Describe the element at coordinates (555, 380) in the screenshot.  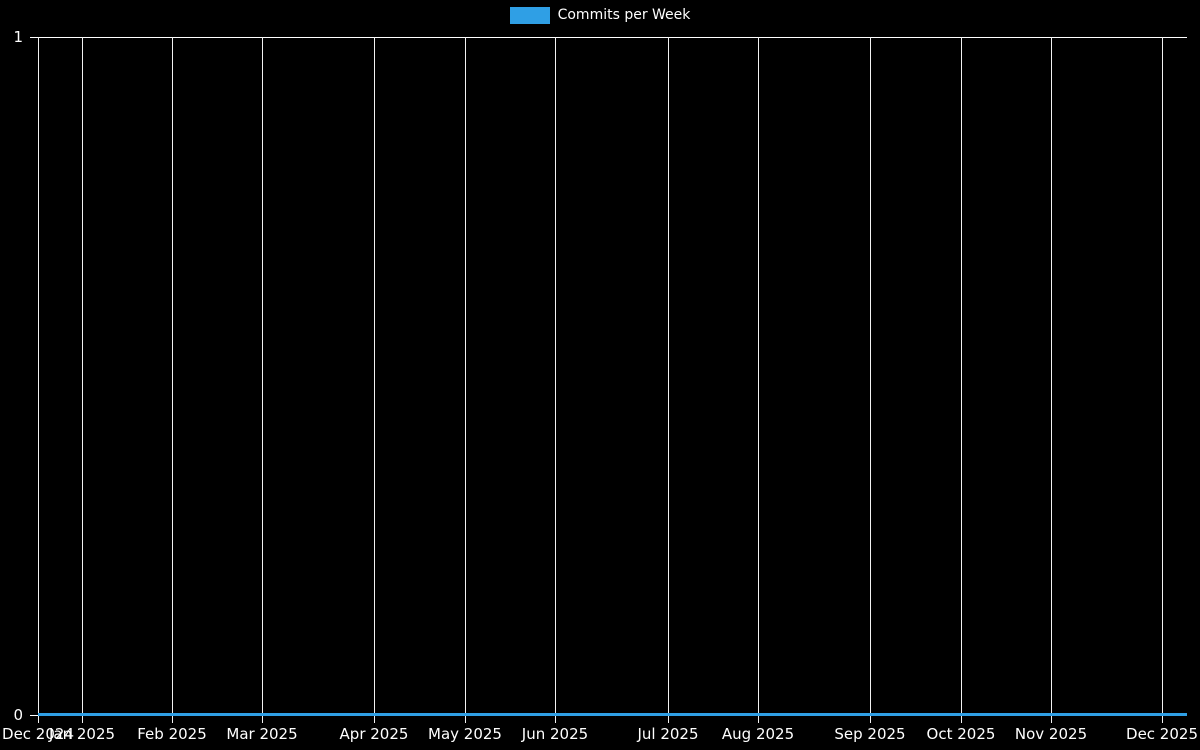
I see `gridline-jun-2025` at that location.